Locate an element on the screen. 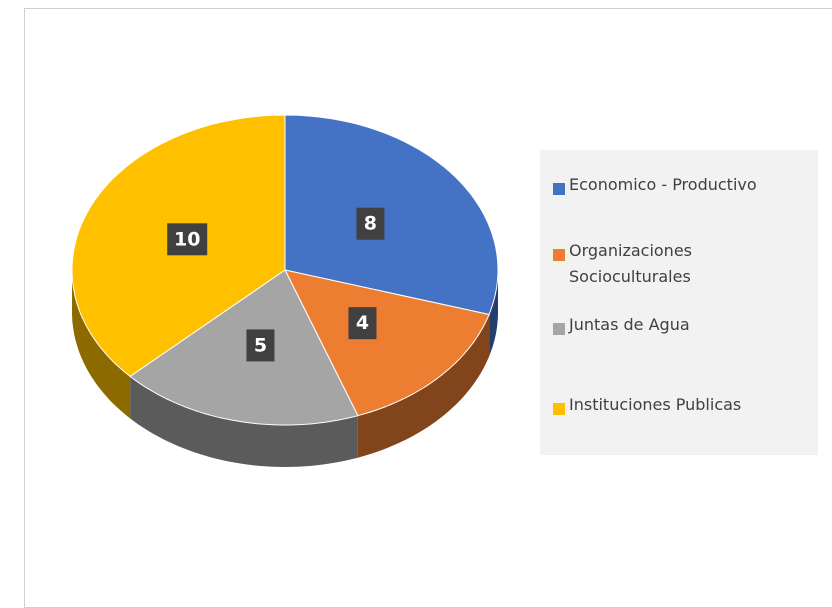 The height and width of the screenshot is (608, 832). data-label: 4 is located at coordinates (362, 323).